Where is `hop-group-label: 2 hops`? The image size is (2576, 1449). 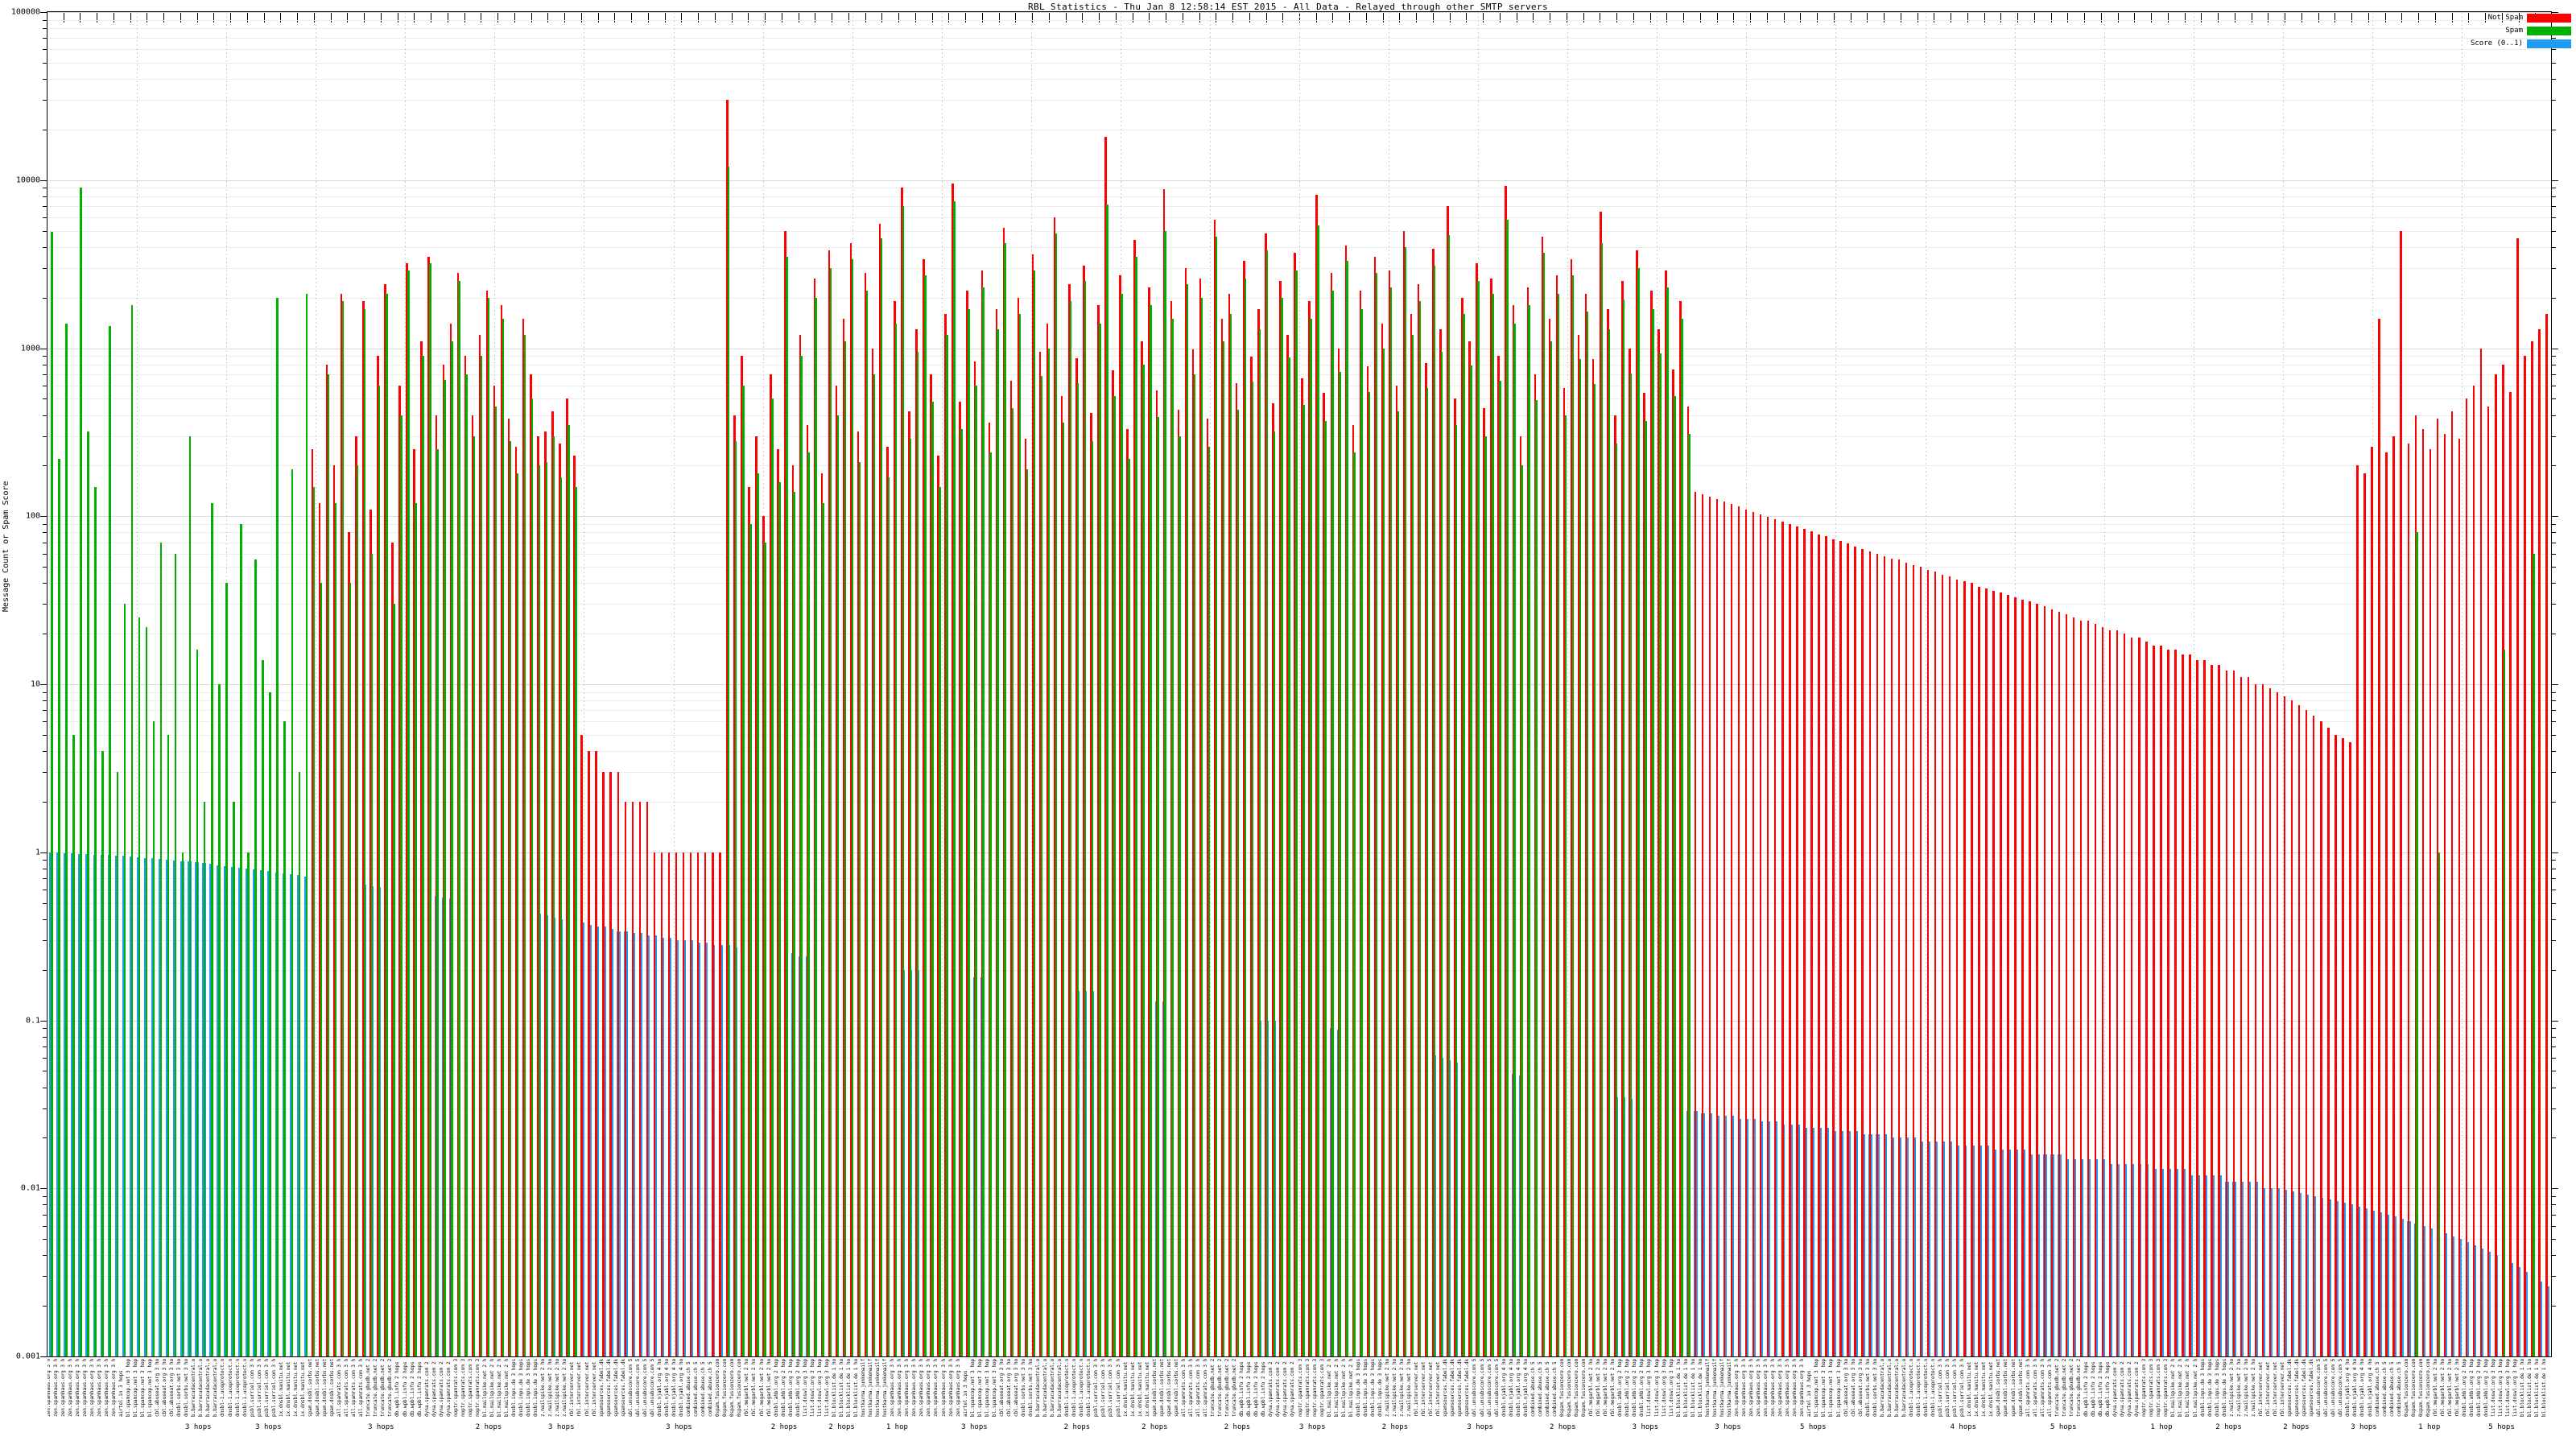 hop-group-label: 2 hops is located at coordinates (1237, 1427).